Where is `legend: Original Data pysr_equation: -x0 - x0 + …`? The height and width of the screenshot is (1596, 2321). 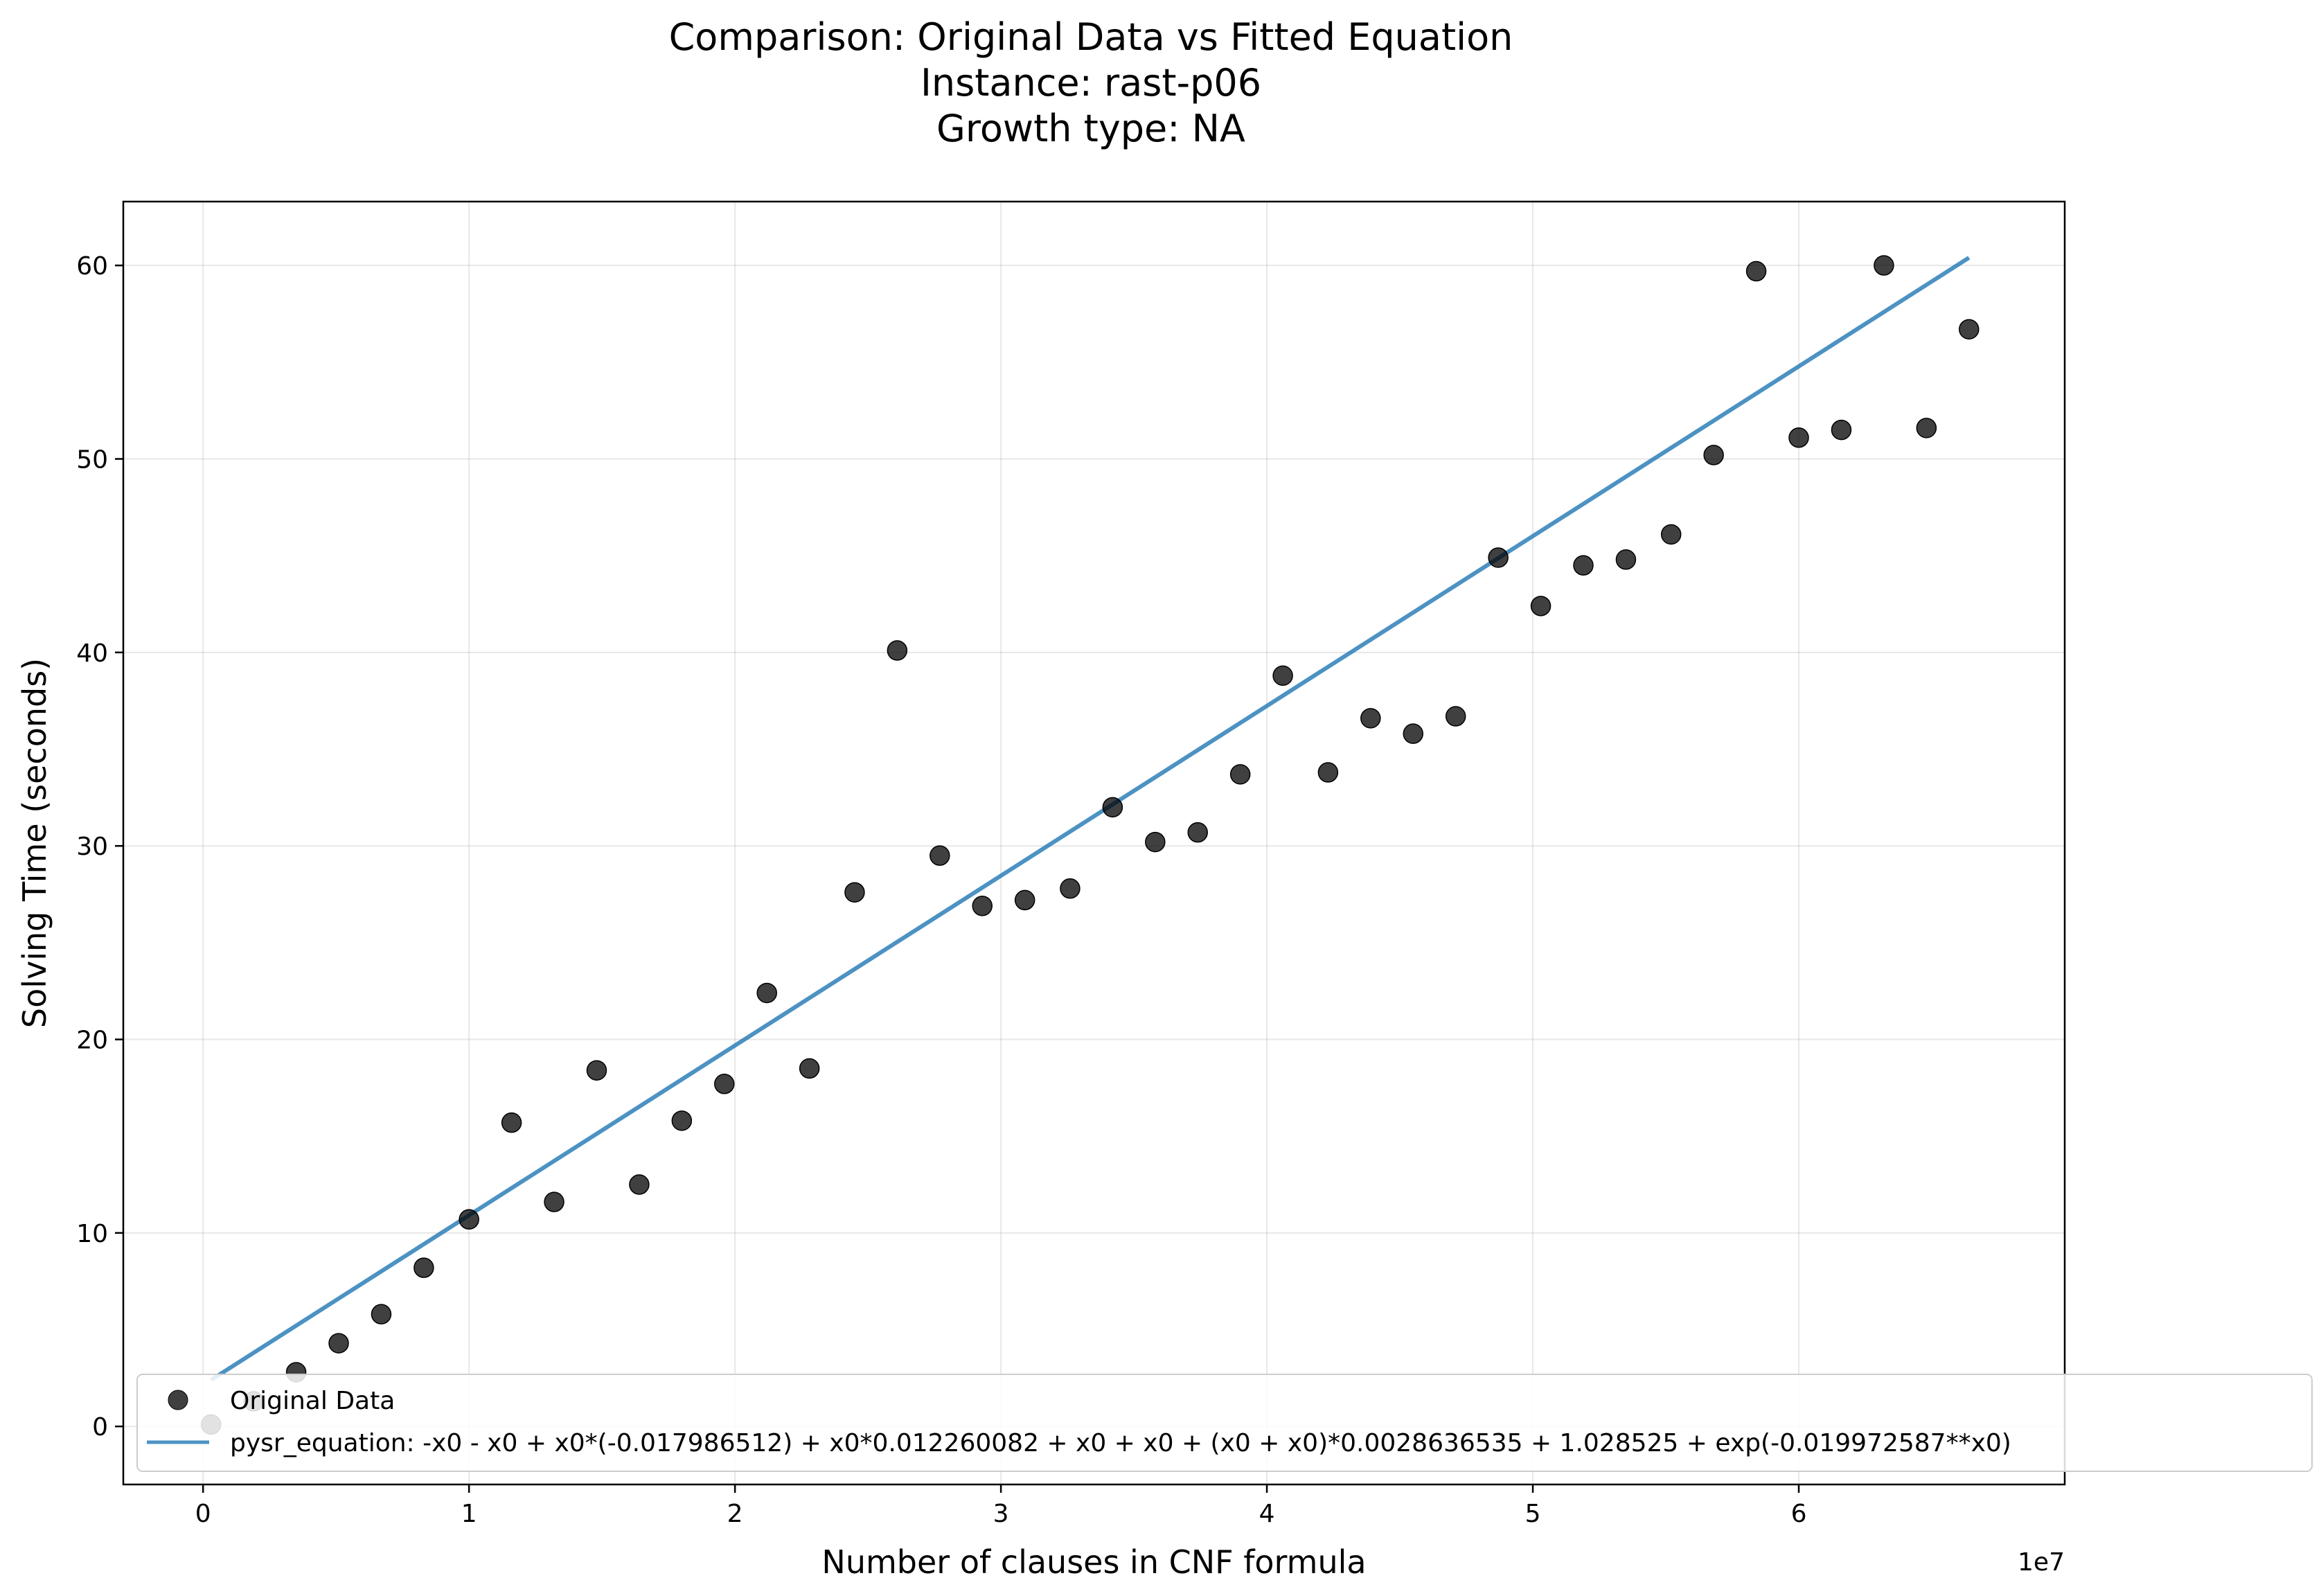 legend: Original Data pysr_equation: -x0 - x0 + … is located at coordinates (1224, 1423).